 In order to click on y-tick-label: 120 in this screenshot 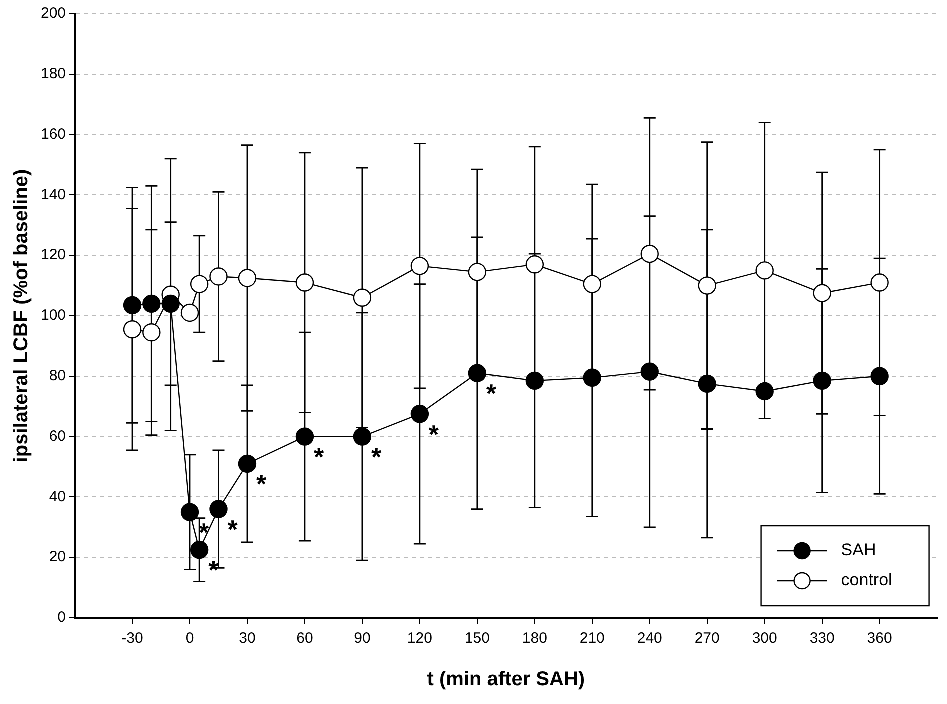, I will do `click(53, 255)`.